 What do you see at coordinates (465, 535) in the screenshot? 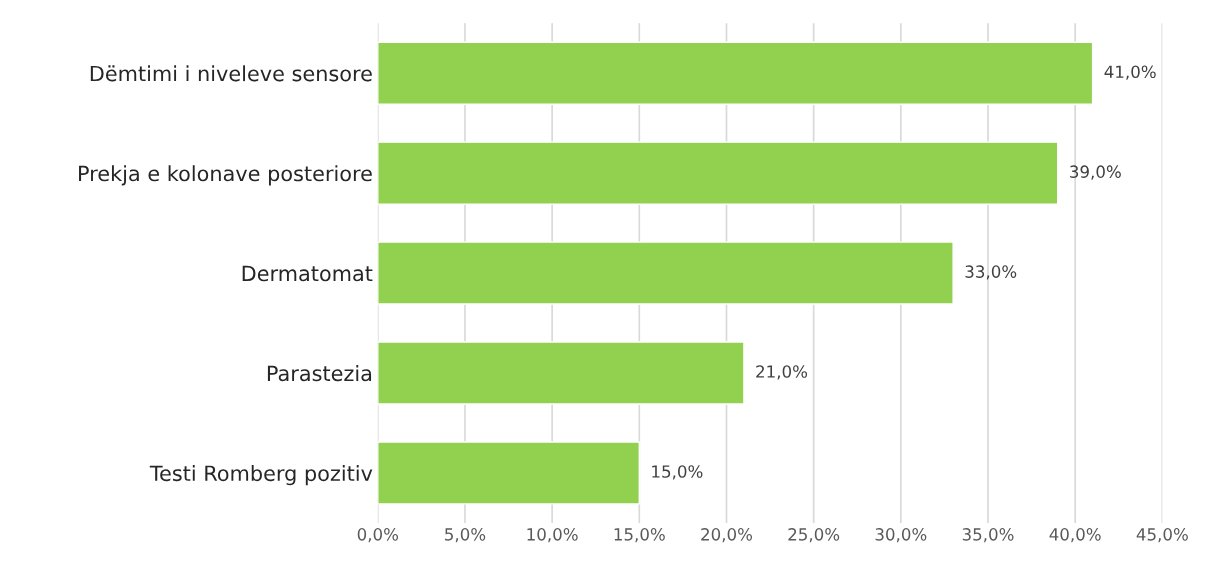
I see `x-tick-label: 5,0%` at bounding box center [465, 535].